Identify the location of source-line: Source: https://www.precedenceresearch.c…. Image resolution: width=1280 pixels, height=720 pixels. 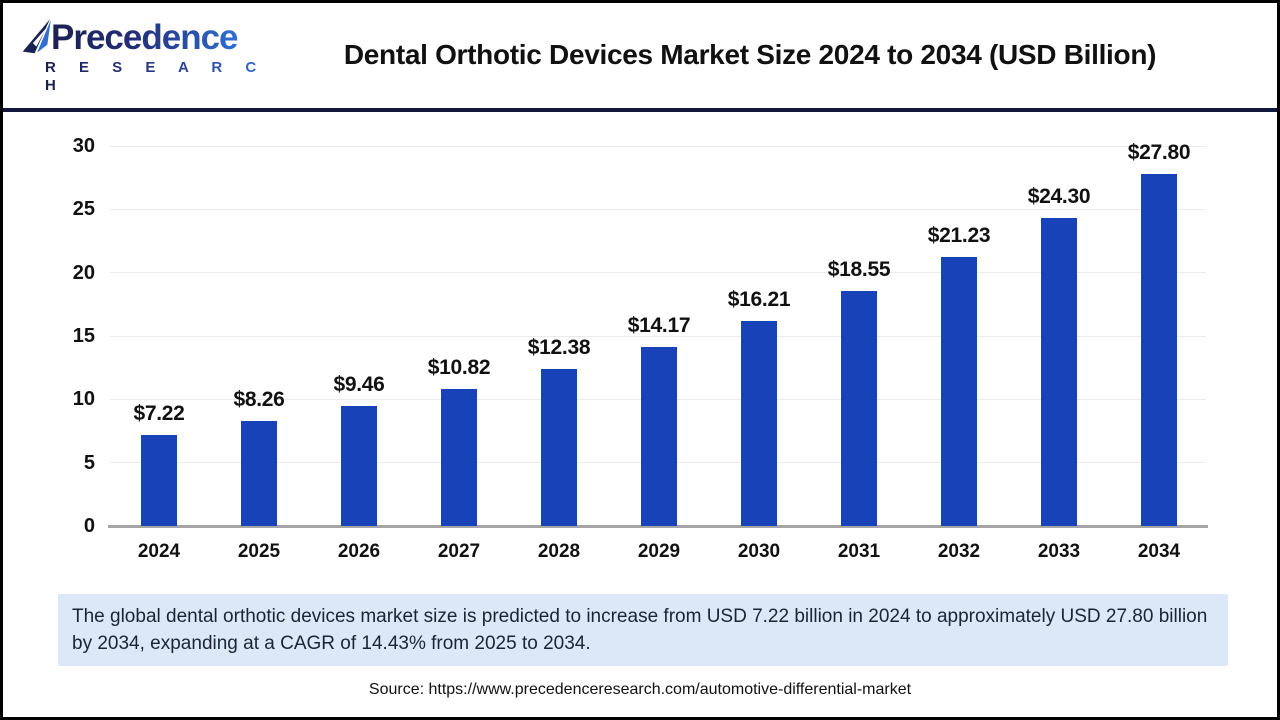
(640, 689).